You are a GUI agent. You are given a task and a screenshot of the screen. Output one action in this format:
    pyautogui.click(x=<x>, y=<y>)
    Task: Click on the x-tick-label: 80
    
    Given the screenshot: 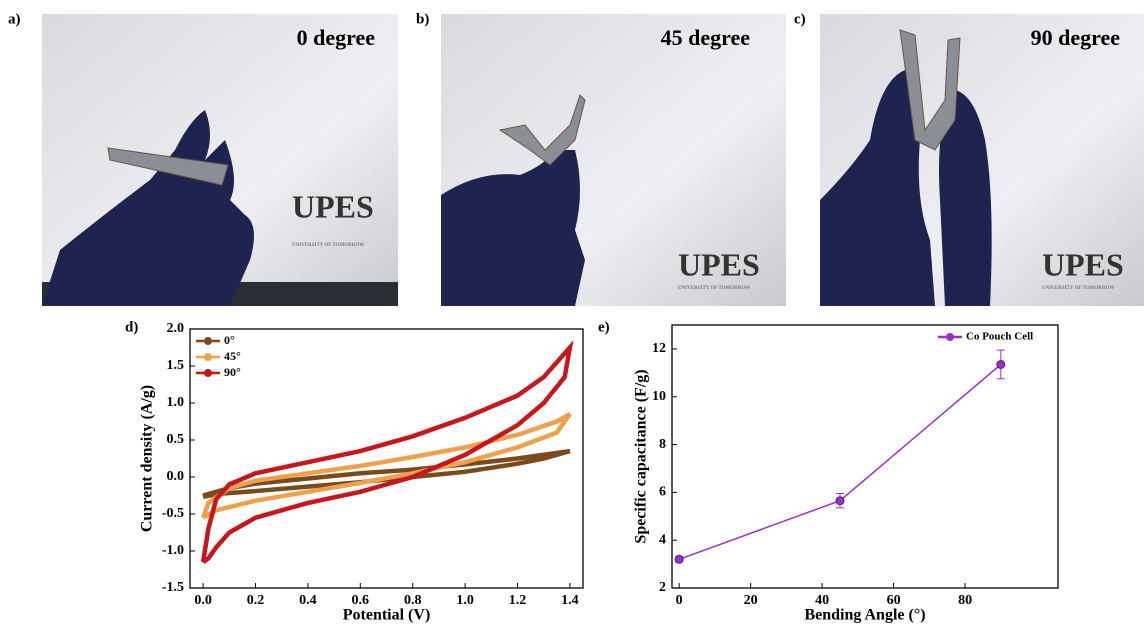 What is the action you would take?
    pyautogui.click(x=965, y=600)
    